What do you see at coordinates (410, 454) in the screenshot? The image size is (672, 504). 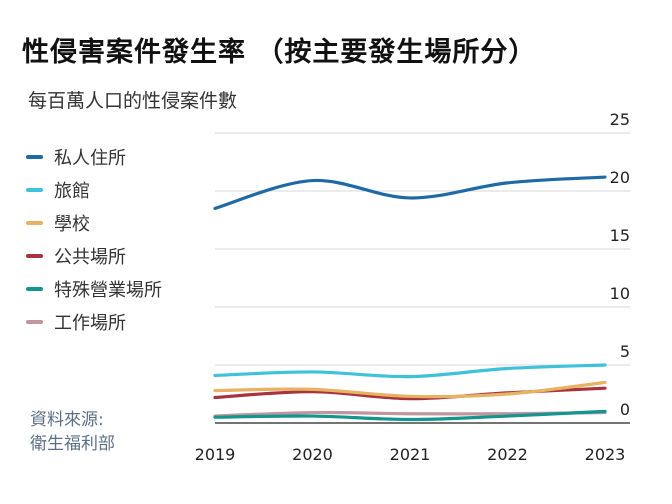 I see `x-tick-label: 2021` at bounding box center [410, 454].